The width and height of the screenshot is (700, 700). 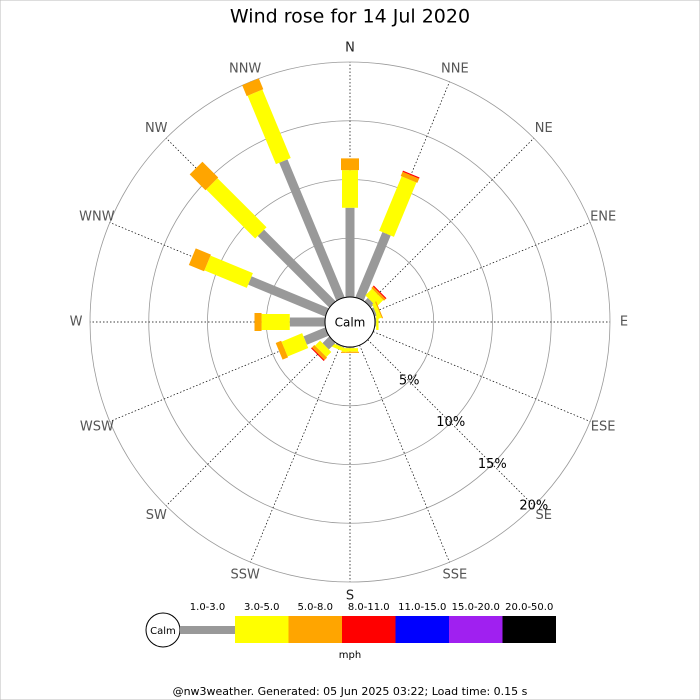 What do you see at coordinates (245, 575) in the screenshot?
I see `direction-label: SSW` at bounding box center [245, 575].